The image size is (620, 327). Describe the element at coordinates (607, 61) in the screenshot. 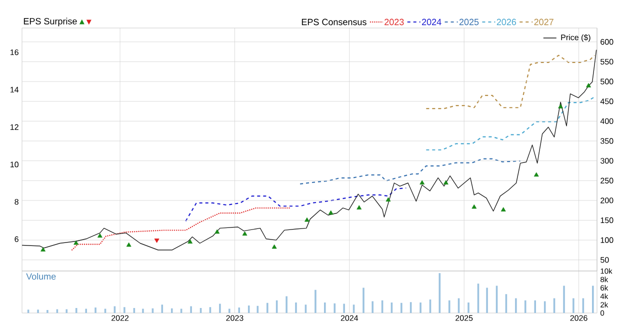

I see `y2-tick-label: 550` at that location.